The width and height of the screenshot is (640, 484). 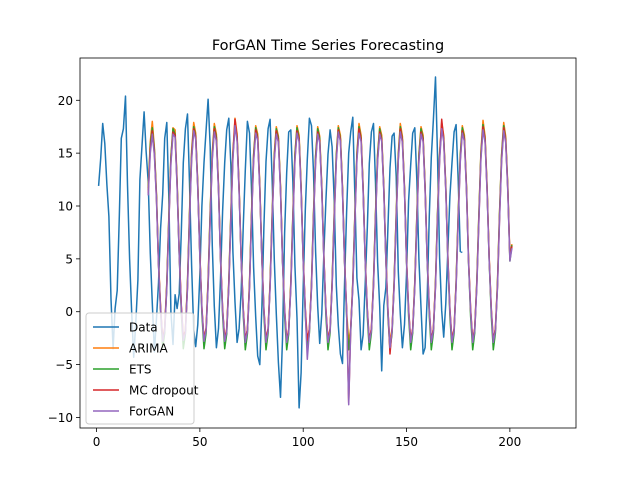 What do you see at coordinates (69, 312) in the screenshot?
I see `y-tick-label: 0` at bounding box center [69, 312].